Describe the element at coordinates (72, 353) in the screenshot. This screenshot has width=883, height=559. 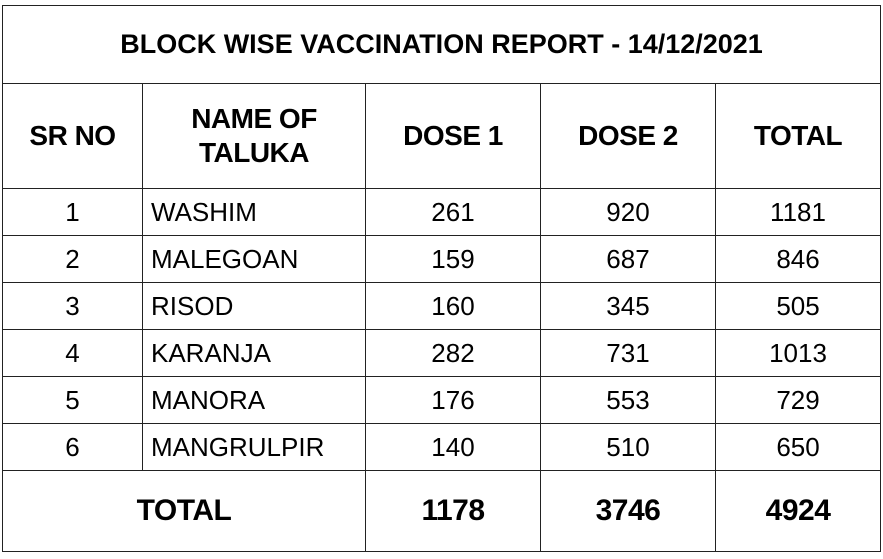
I see `cell: 4` at that location.